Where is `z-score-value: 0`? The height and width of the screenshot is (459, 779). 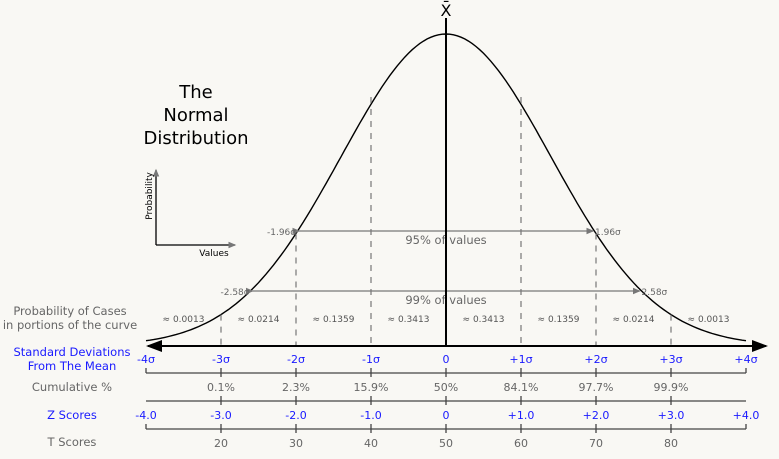
z-score-value: 0 is located at coordinates (446, 415).